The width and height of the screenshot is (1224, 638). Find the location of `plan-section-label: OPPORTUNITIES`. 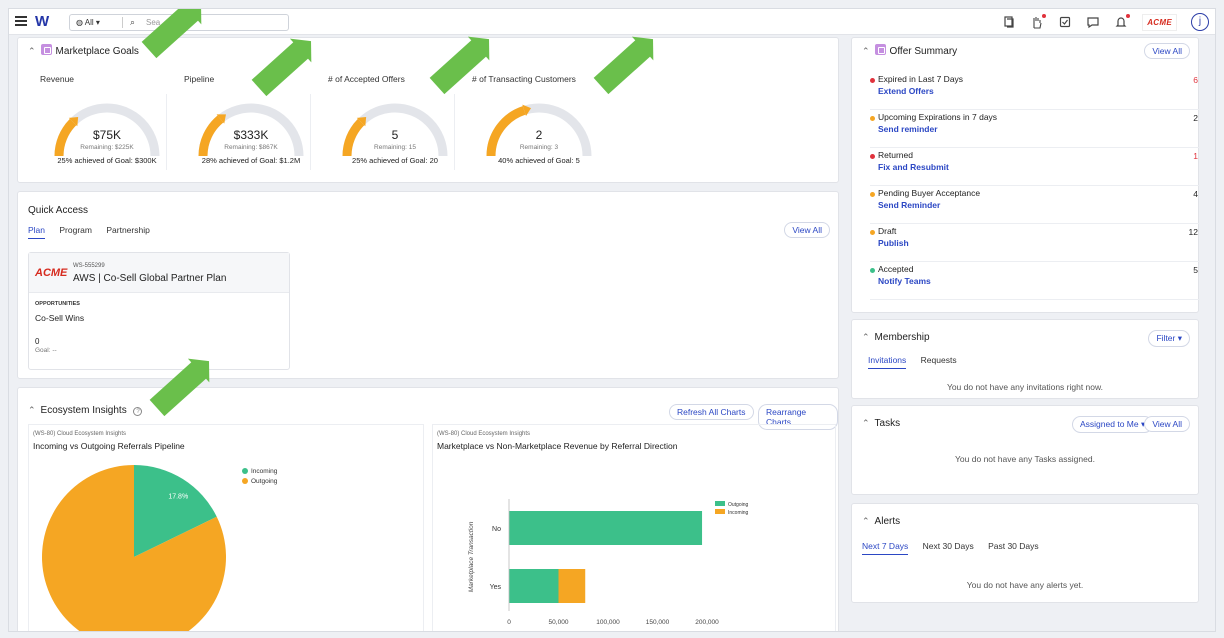

plan-section-label: OPPORTUNITIES is located at coordinates (57, 304).